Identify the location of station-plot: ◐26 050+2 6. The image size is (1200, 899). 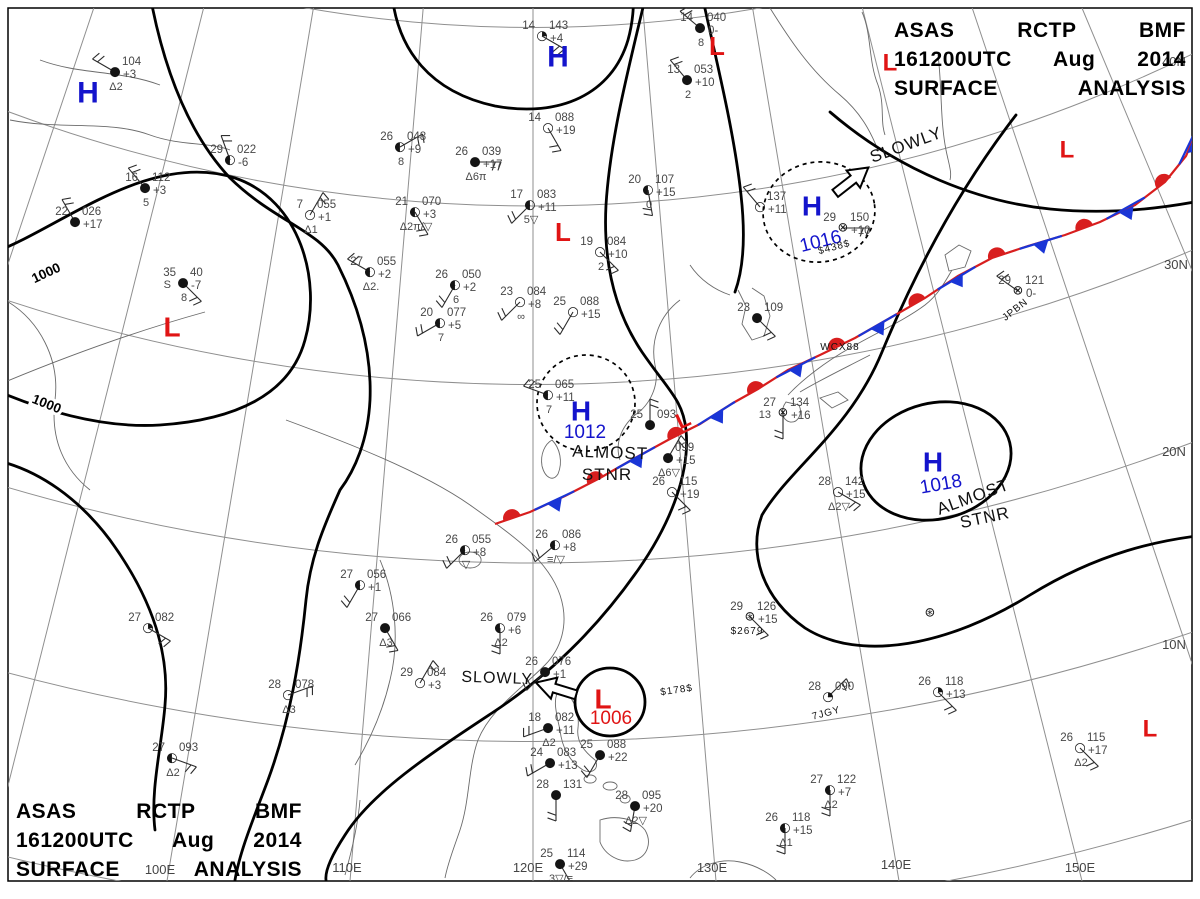
(458, 288).